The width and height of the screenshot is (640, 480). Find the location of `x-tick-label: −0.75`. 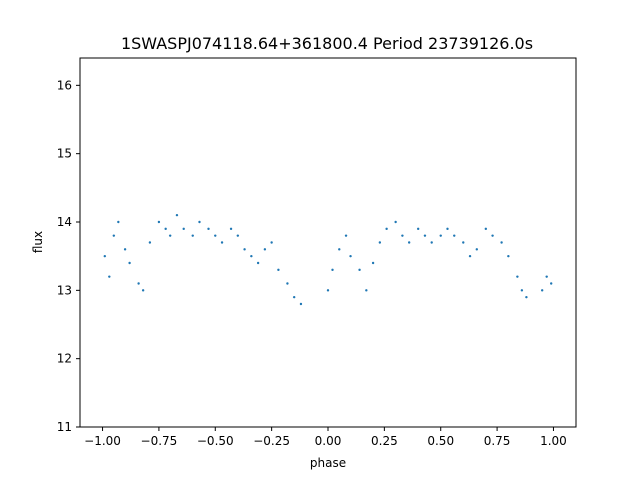

x-tick-label: −0.75 is located at coordinates (159, 441).